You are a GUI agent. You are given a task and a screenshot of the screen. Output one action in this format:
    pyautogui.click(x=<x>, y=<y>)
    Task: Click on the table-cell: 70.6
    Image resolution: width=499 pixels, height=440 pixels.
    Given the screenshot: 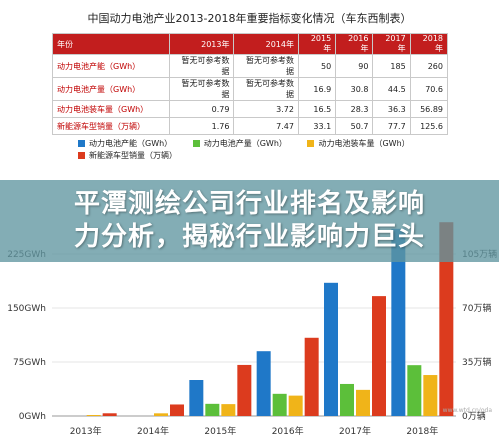 What is the action you would take?
    pyautogui.click(x=429, y=89)
    